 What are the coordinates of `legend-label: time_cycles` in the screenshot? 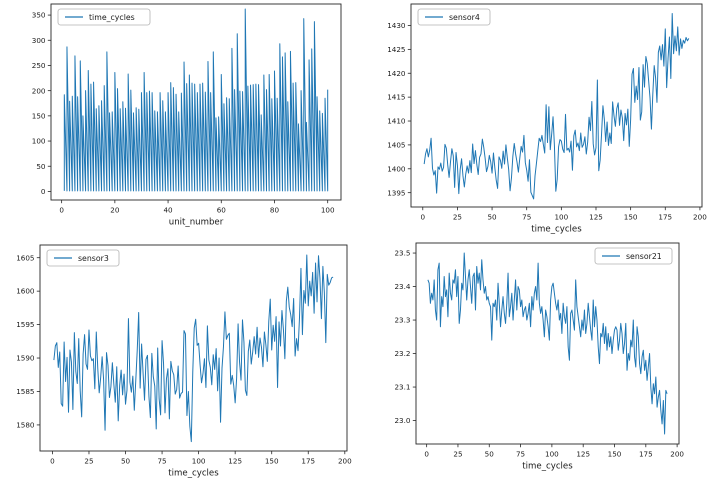 It's located at (112, 17).